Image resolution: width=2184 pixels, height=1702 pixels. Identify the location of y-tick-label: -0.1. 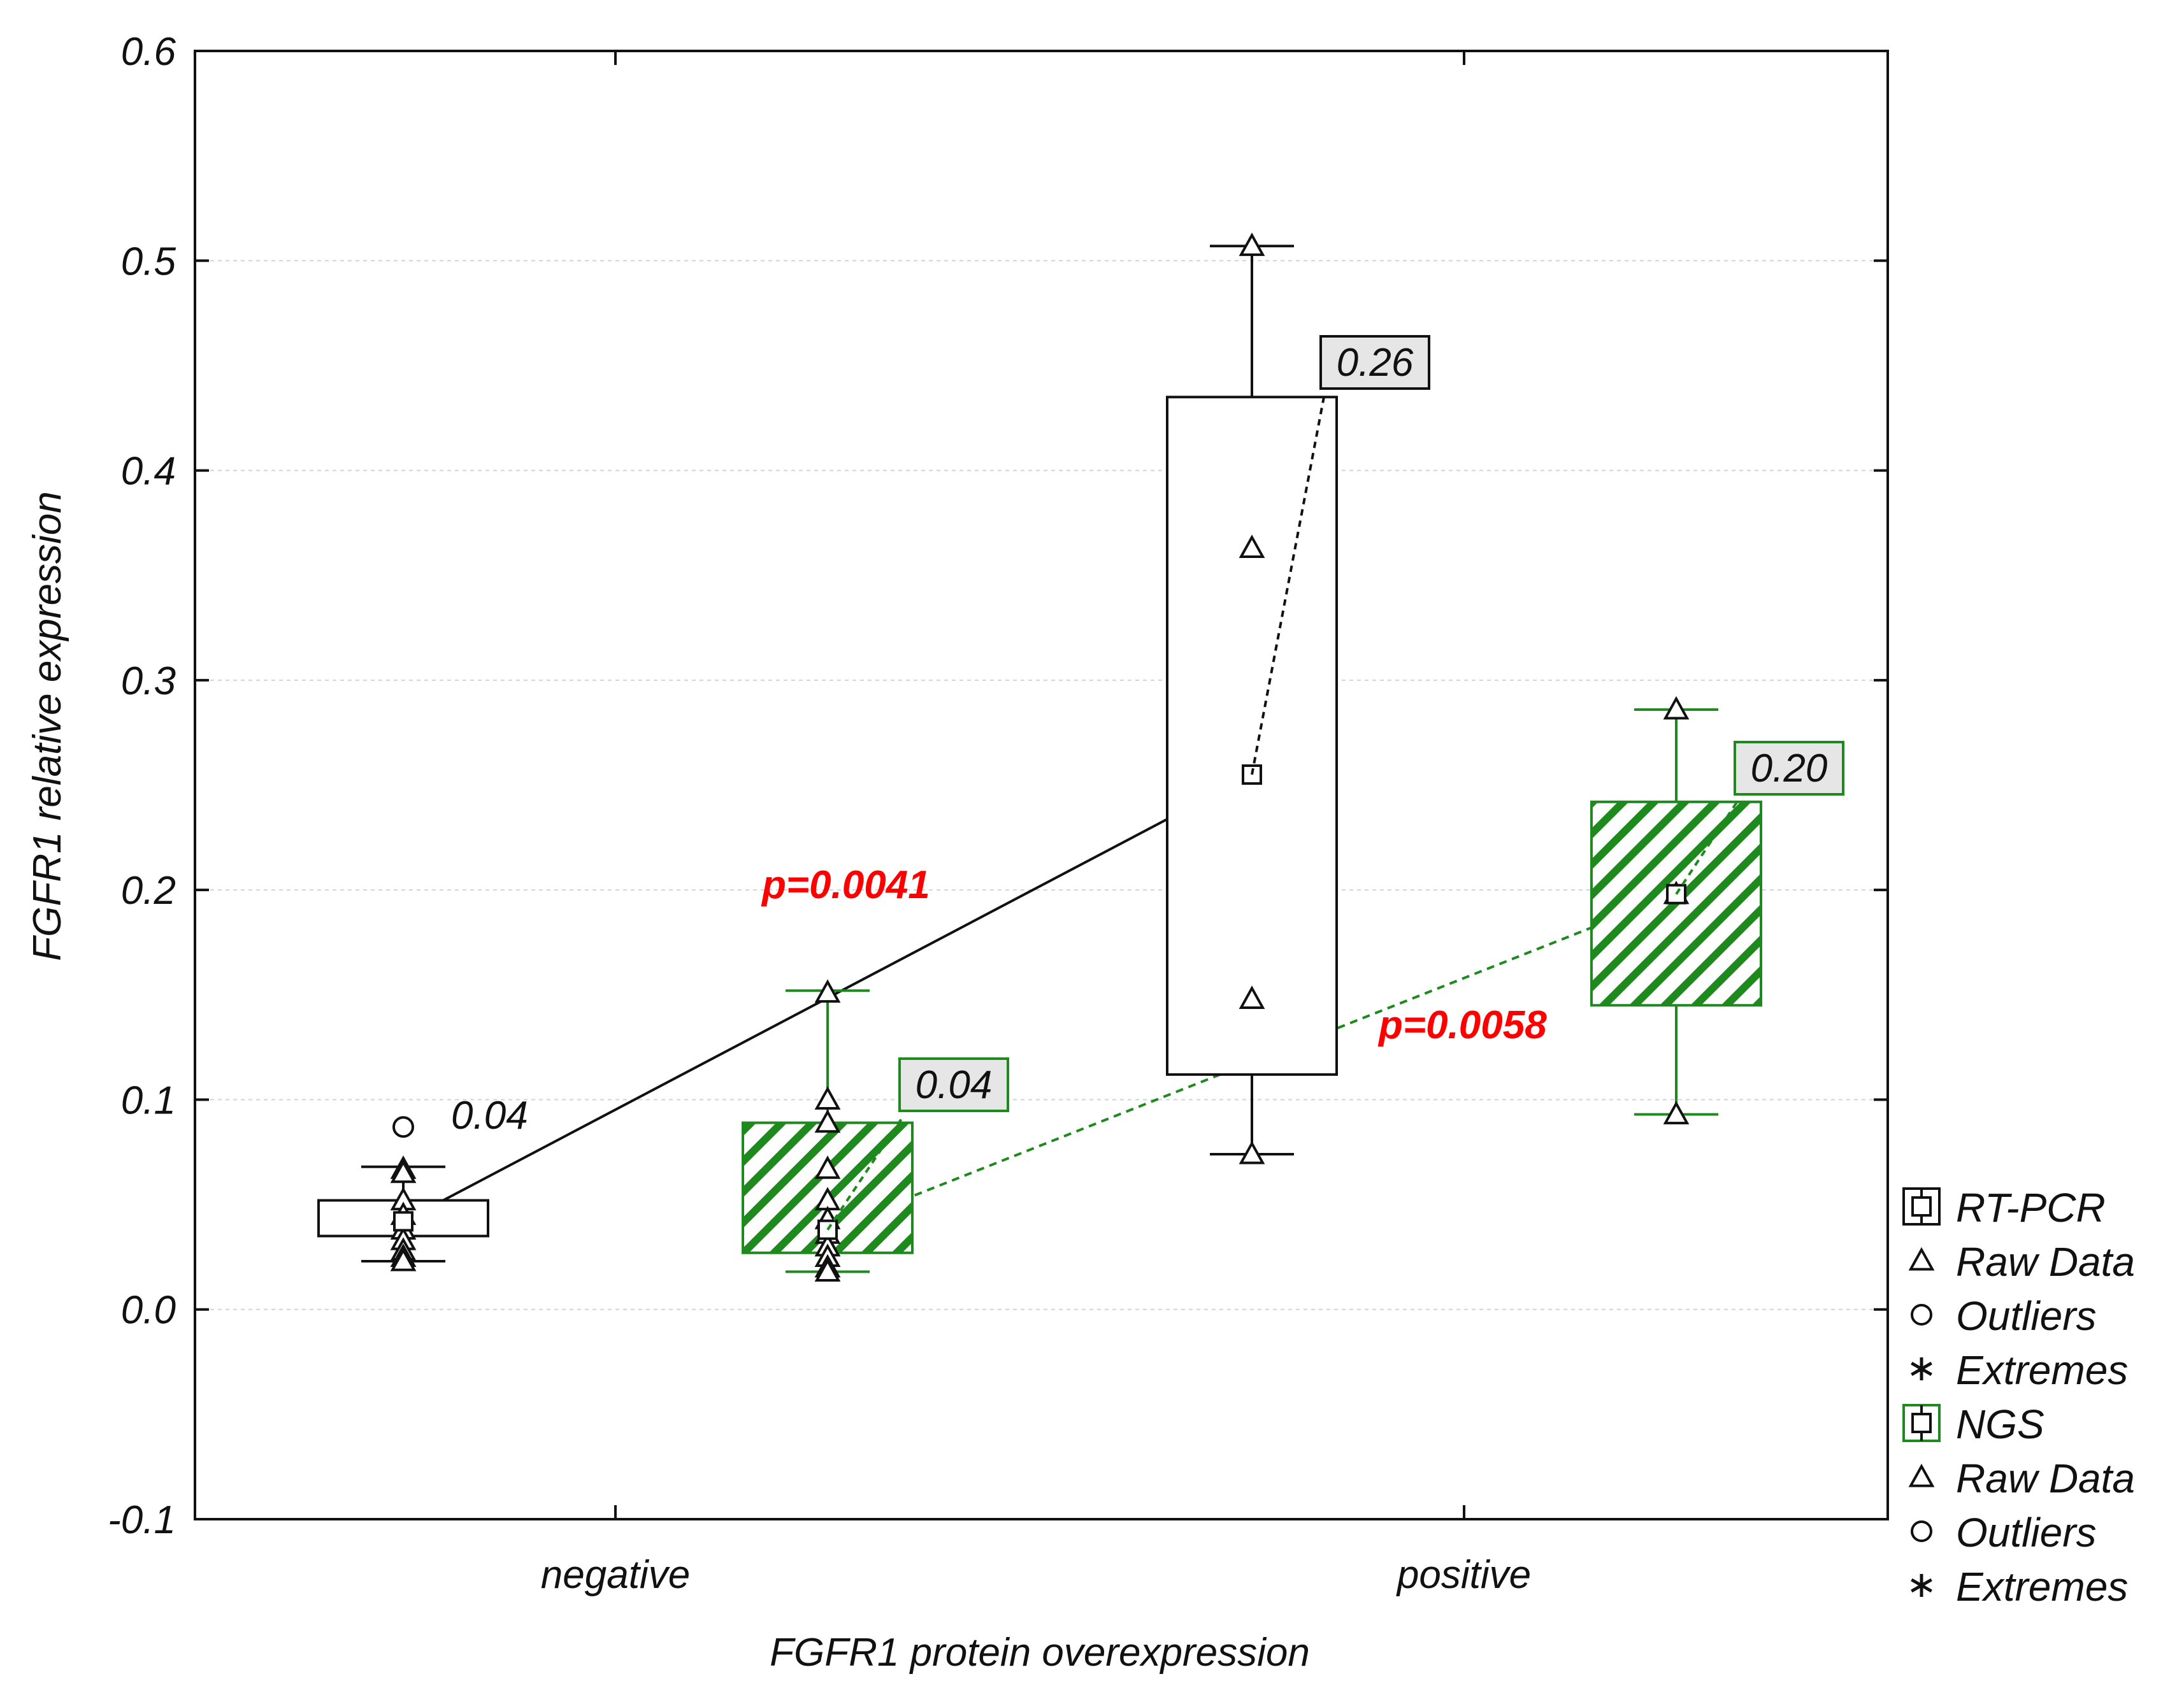
(142, 1520).